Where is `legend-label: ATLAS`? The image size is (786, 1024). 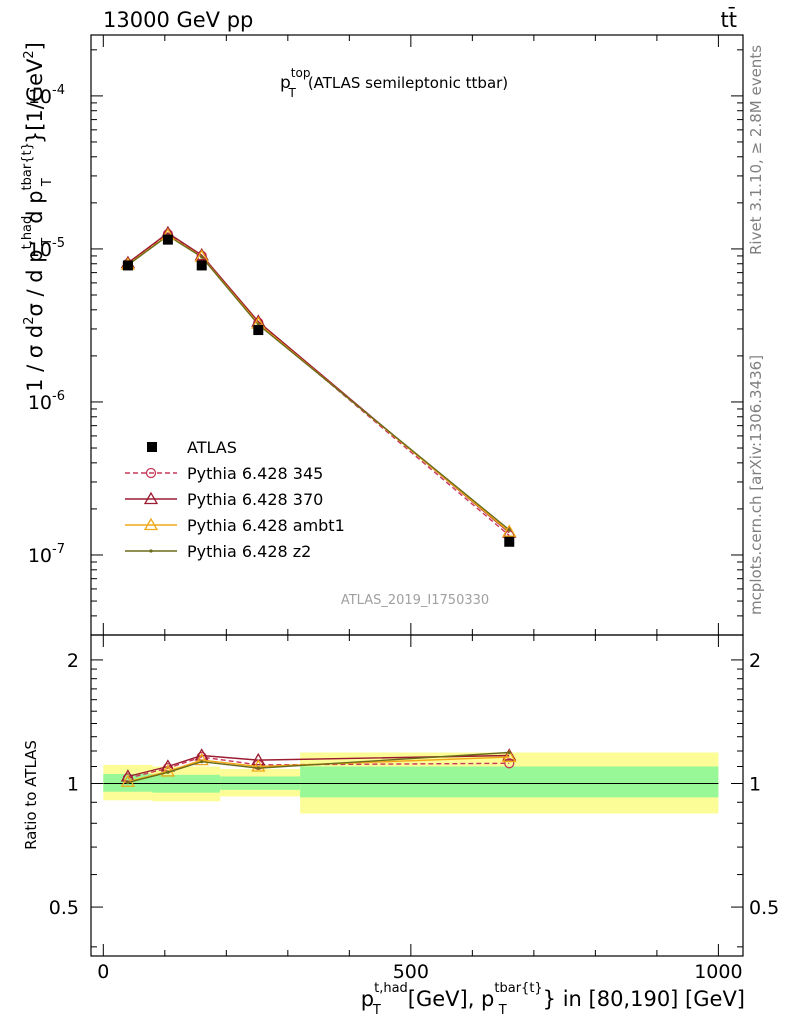 legend-label: ATLAS is located at coordinates (212, 447).